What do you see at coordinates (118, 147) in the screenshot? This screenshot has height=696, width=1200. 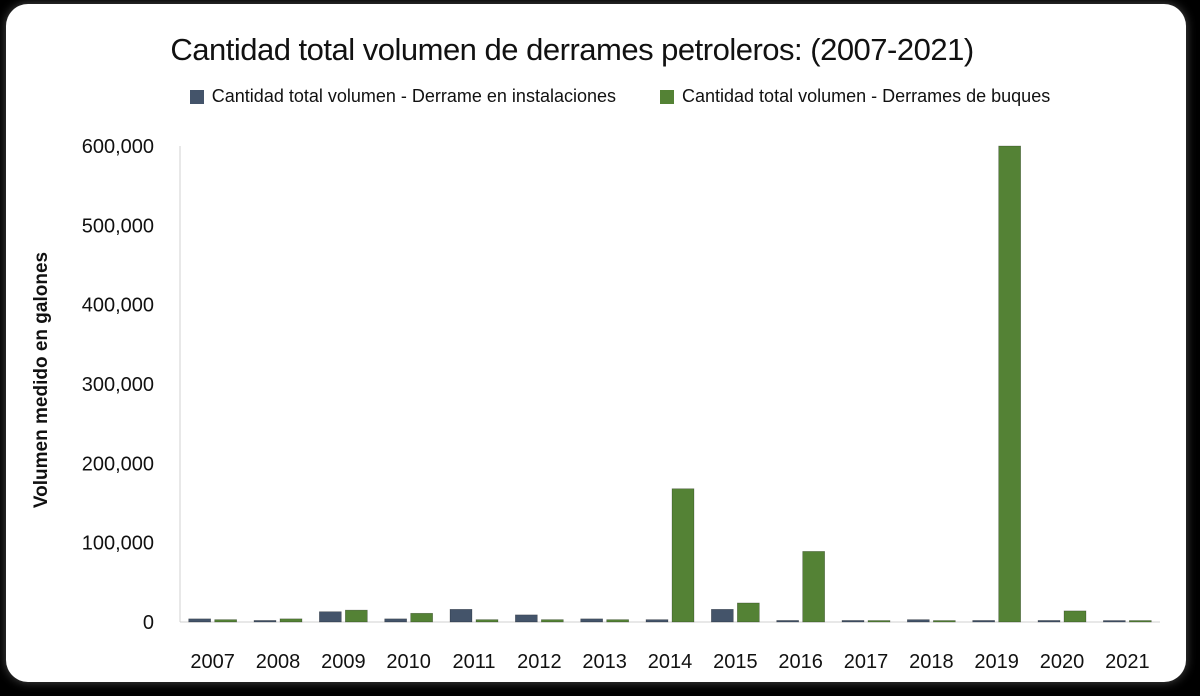 I see `y-tick-label: 600,000` at bounding box center [118, 147].